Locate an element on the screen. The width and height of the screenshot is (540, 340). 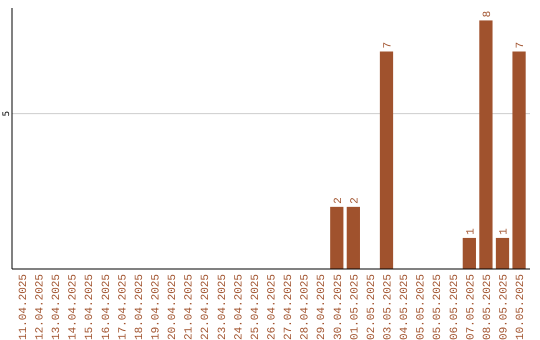
y-tick-label: 5 is located at coordinates (7, 113).